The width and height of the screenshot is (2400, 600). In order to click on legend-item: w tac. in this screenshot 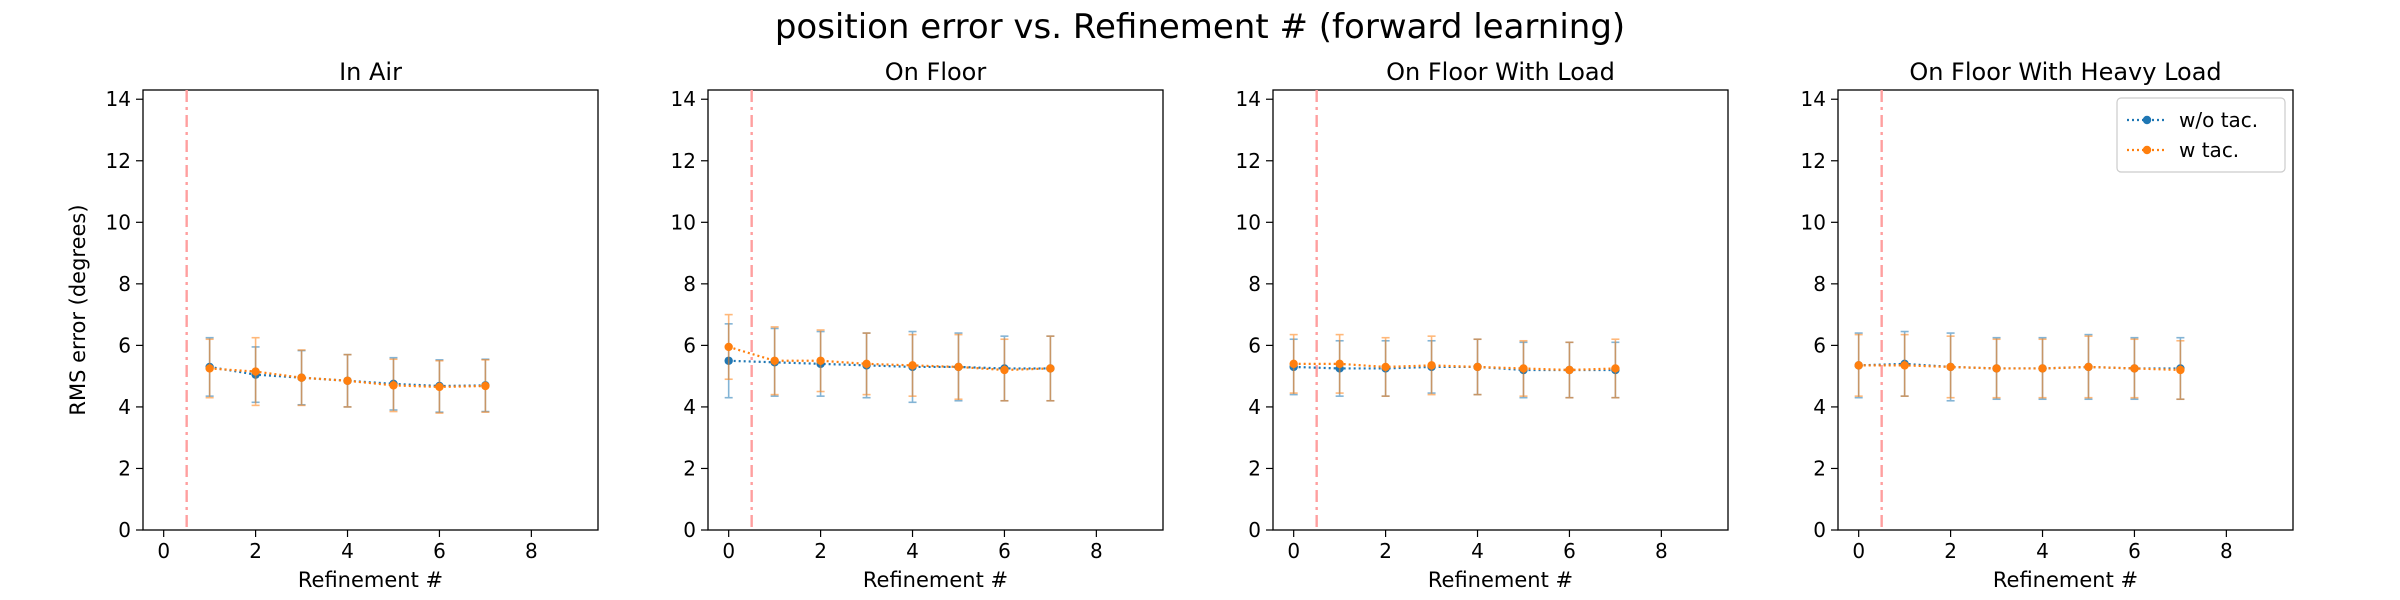, I will do `click(2183, 150)`.